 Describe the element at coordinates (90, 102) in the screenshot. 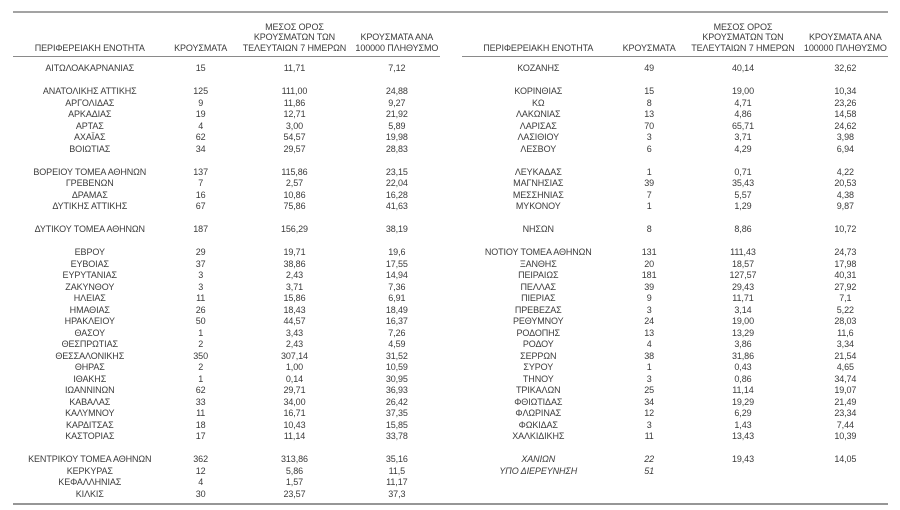

I see `region-cell: ΑΡΓΟΛΙΔΑΣ` at that location.